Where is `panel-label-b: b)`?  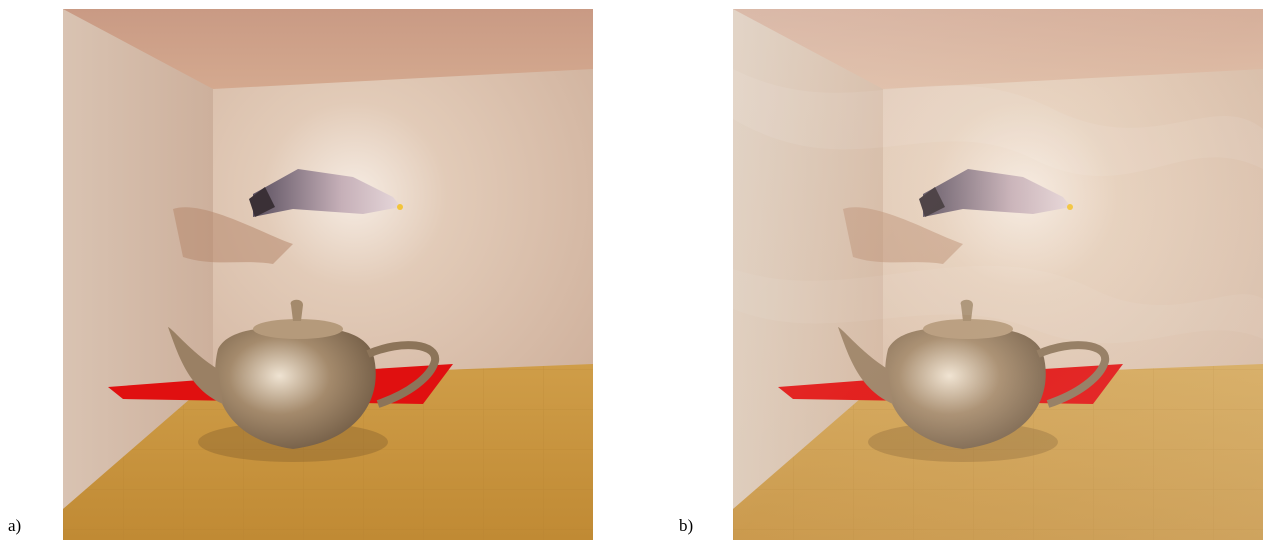 panel-label-b: b) is located at coordinates (686, 525).